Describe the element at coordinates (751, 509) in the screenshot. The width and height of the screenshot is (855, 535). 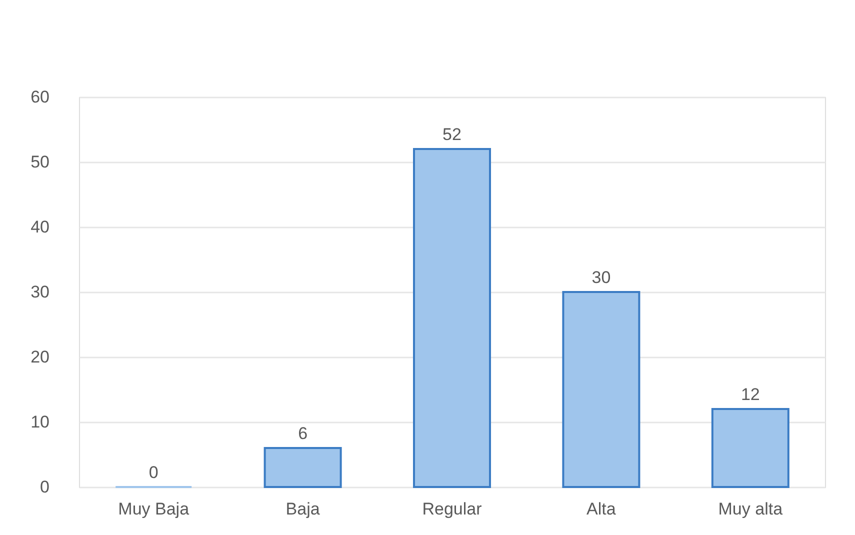
I see `x-tick-label: Muy alta` at that location.